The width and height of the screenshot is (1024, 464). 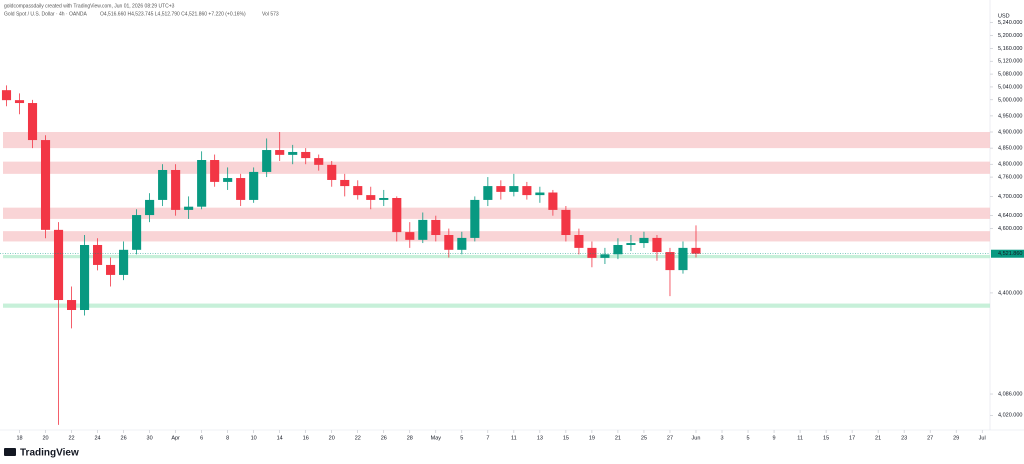 What do you see at coordinates (644, 438) in the screenshot?
I see `x-tick-label: 25` at bounding box center [644, 438].